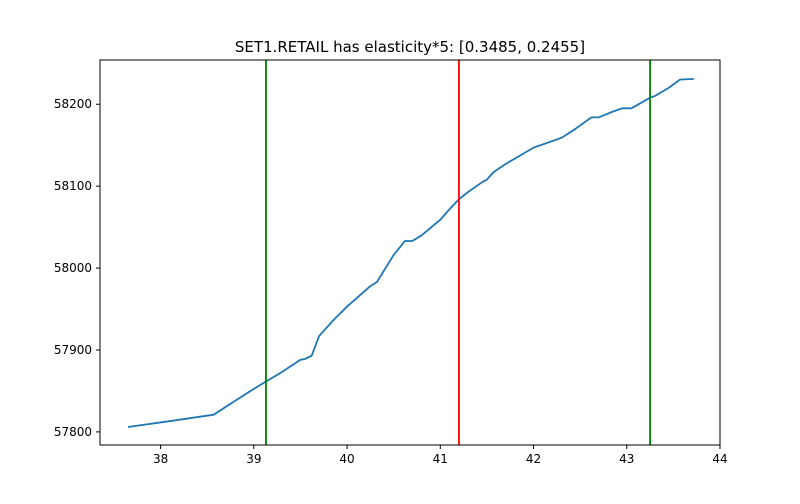 The image size is (800, 504). Describe the element at coordinates (253, 459) in the screenshot. I see `x-tick-label: 39` at that location.